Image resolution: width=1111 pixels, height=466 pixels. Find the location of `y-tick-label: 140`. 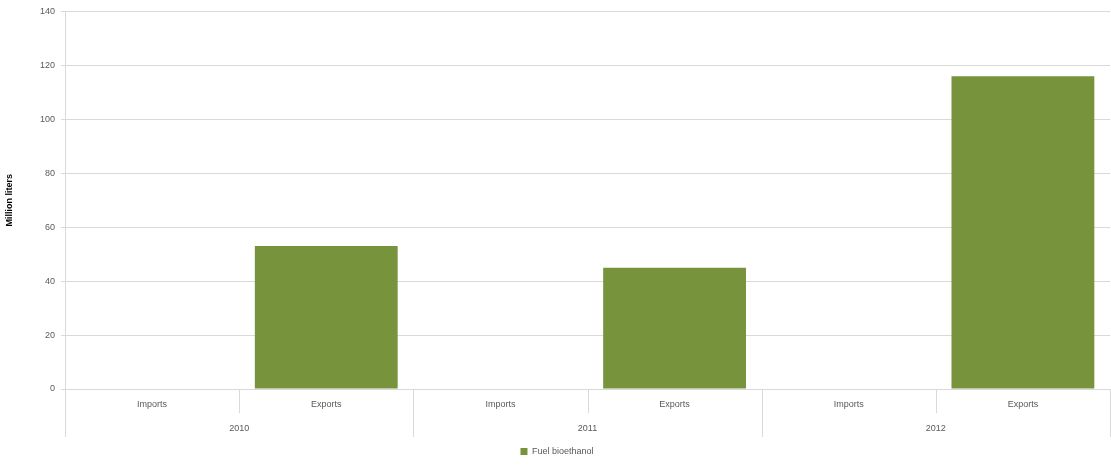

y-tick-label: 140 is located at coordinates (47, 10).